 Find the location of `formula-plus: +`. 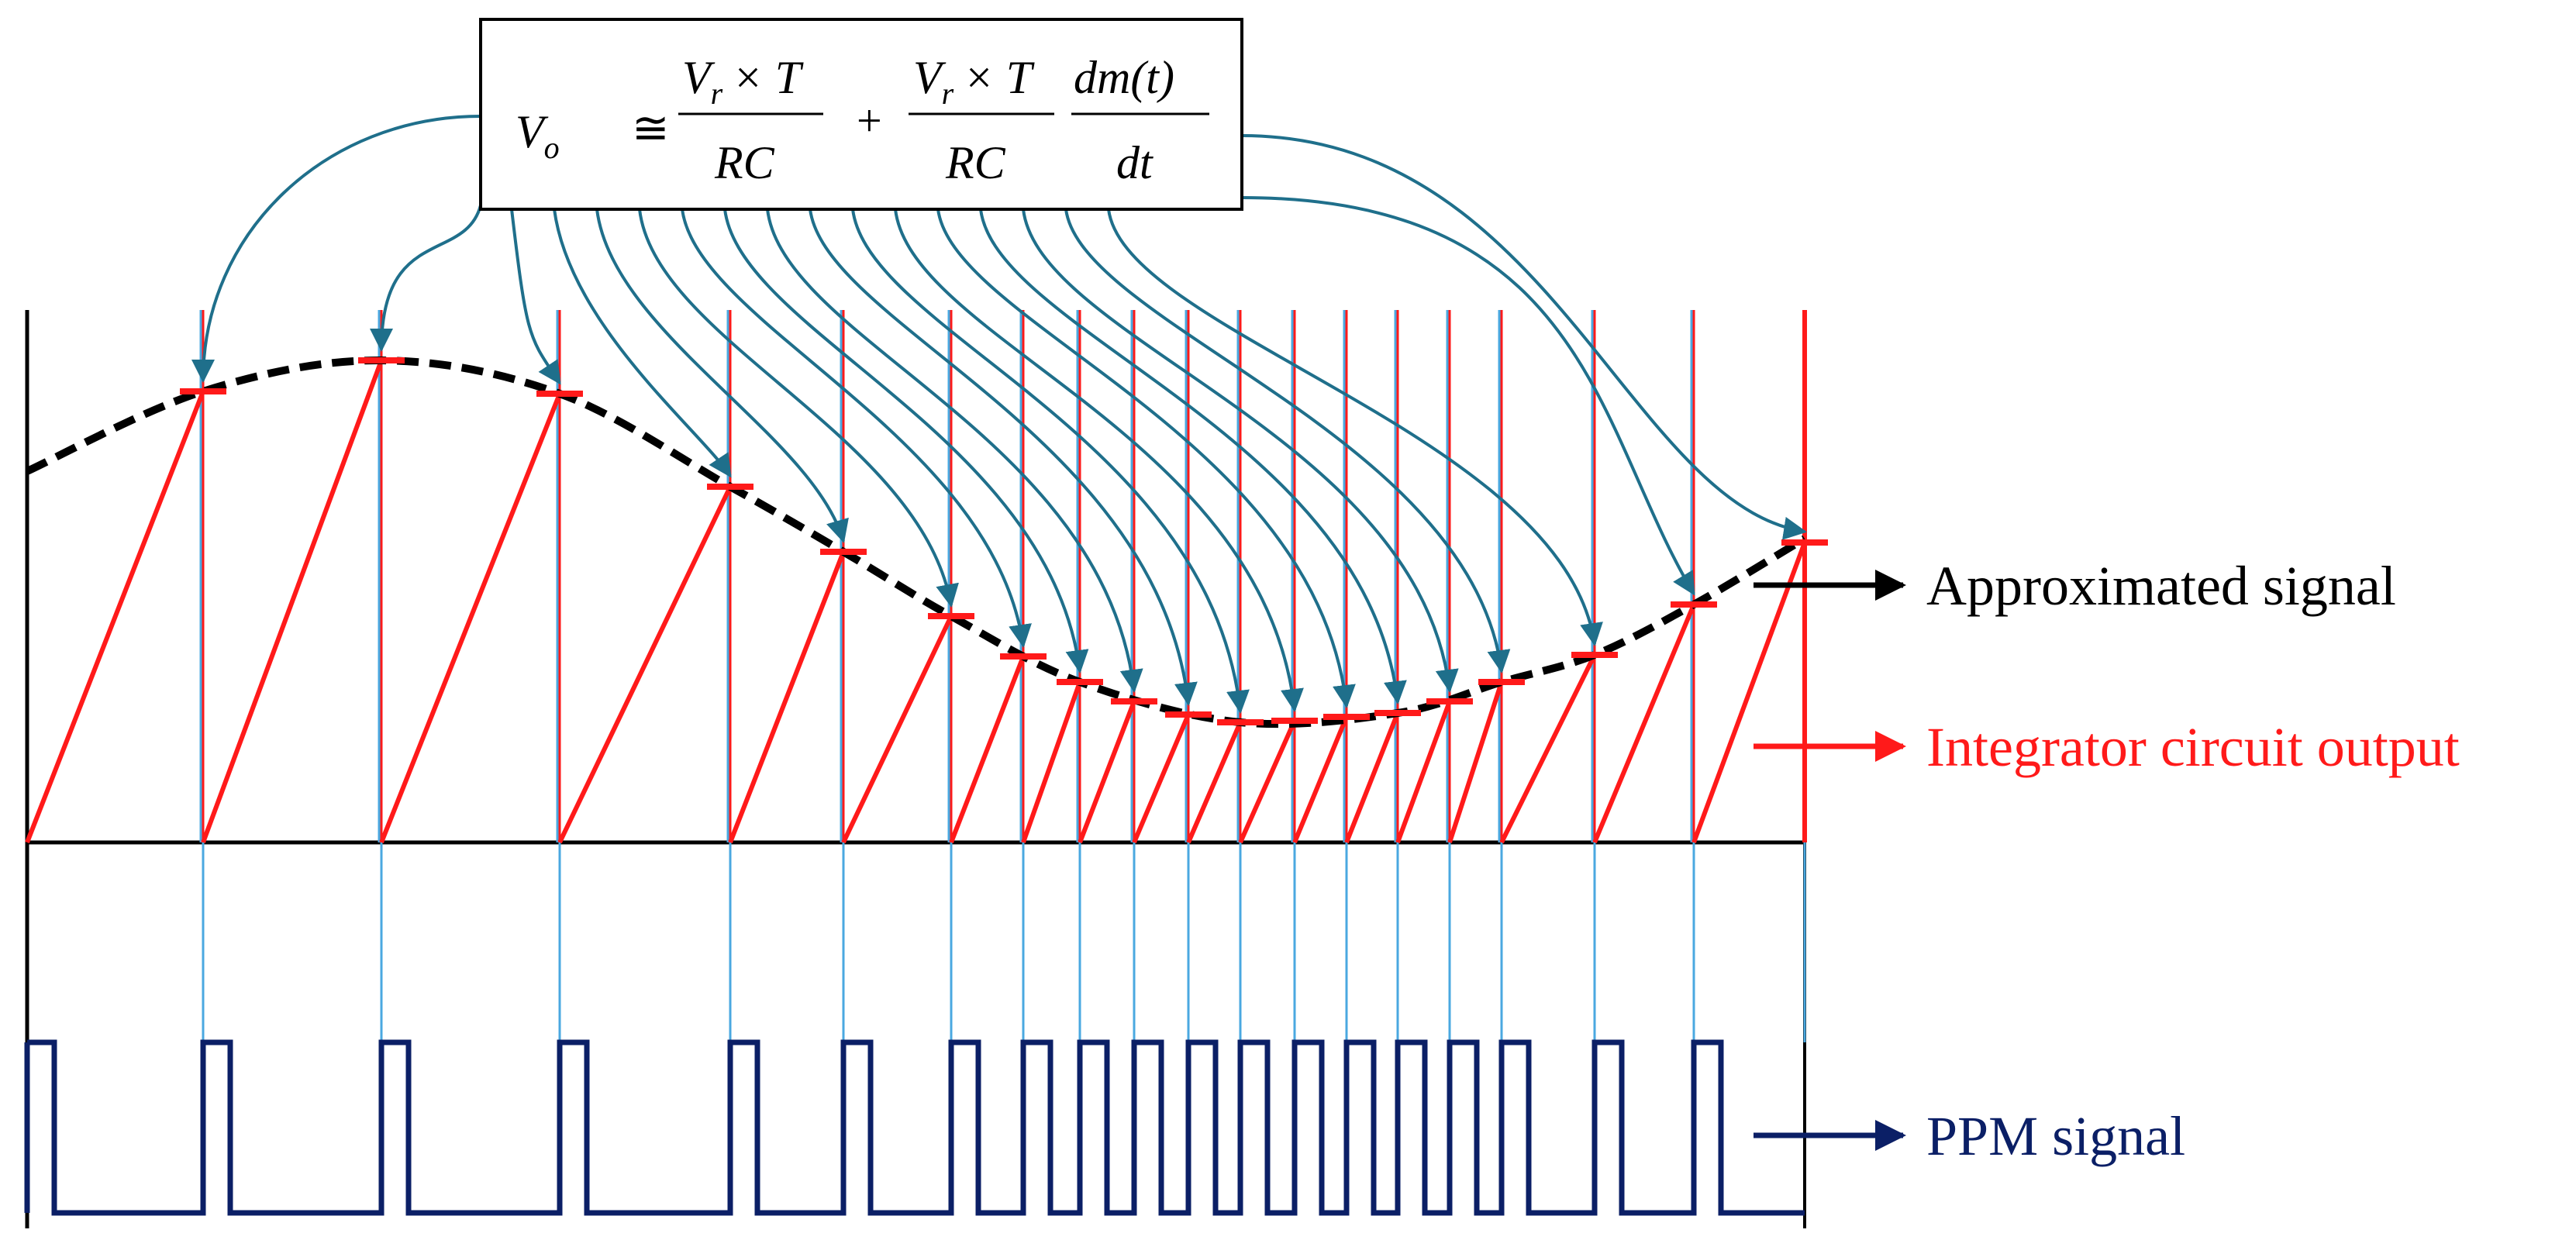

formula-plus: + is located at coordinates (869, 120).